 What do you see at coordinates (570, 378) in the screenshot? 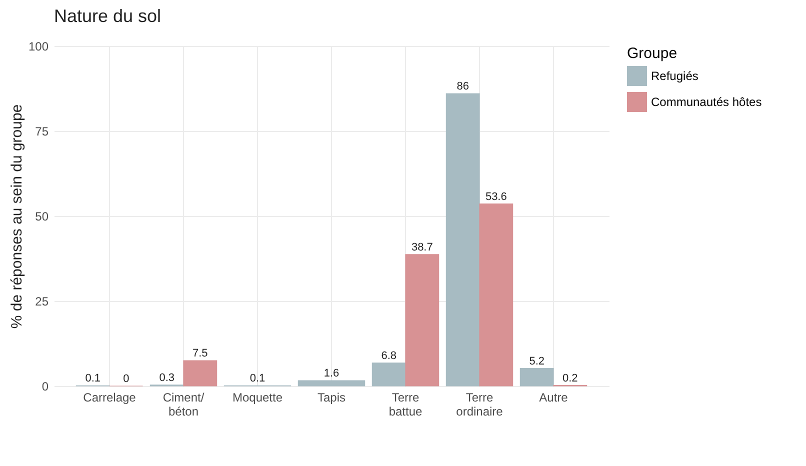
I see `data-label: 0.2` at bounding box center [570, 378].